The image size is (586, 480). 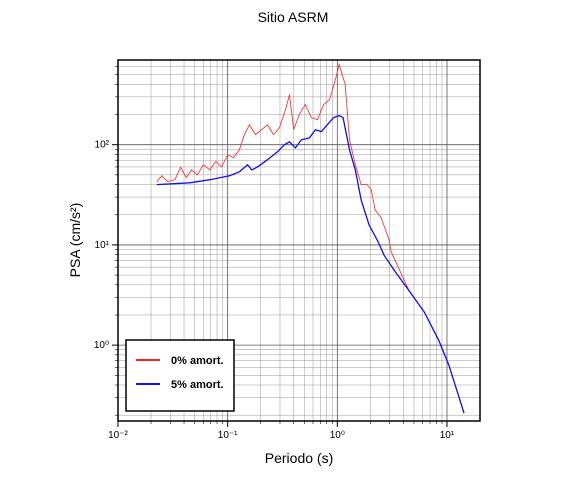 What do you see at coordinates (197, 385) in the screenshot?
I see `legend-label: 5% amort.` at bounding box center [197, 385].